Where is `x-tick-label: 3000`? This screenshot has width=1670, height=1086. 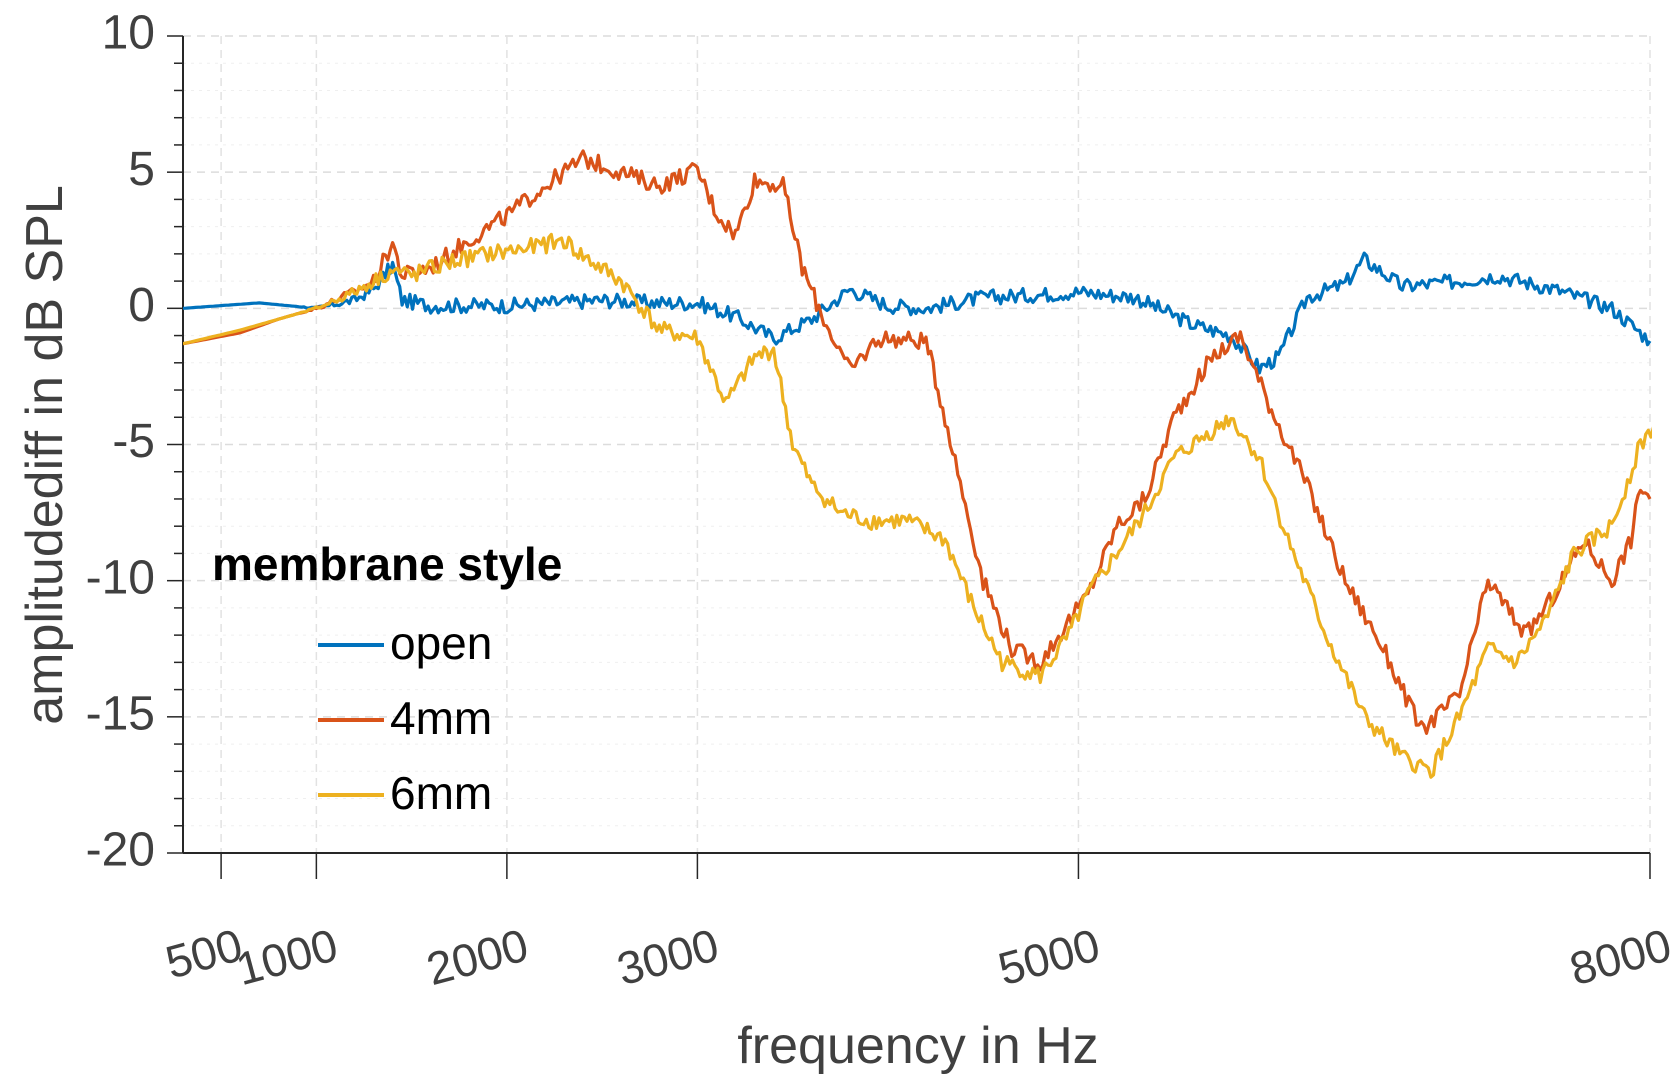 x-tick-label: 3000 is located at coordinates (668, 956).